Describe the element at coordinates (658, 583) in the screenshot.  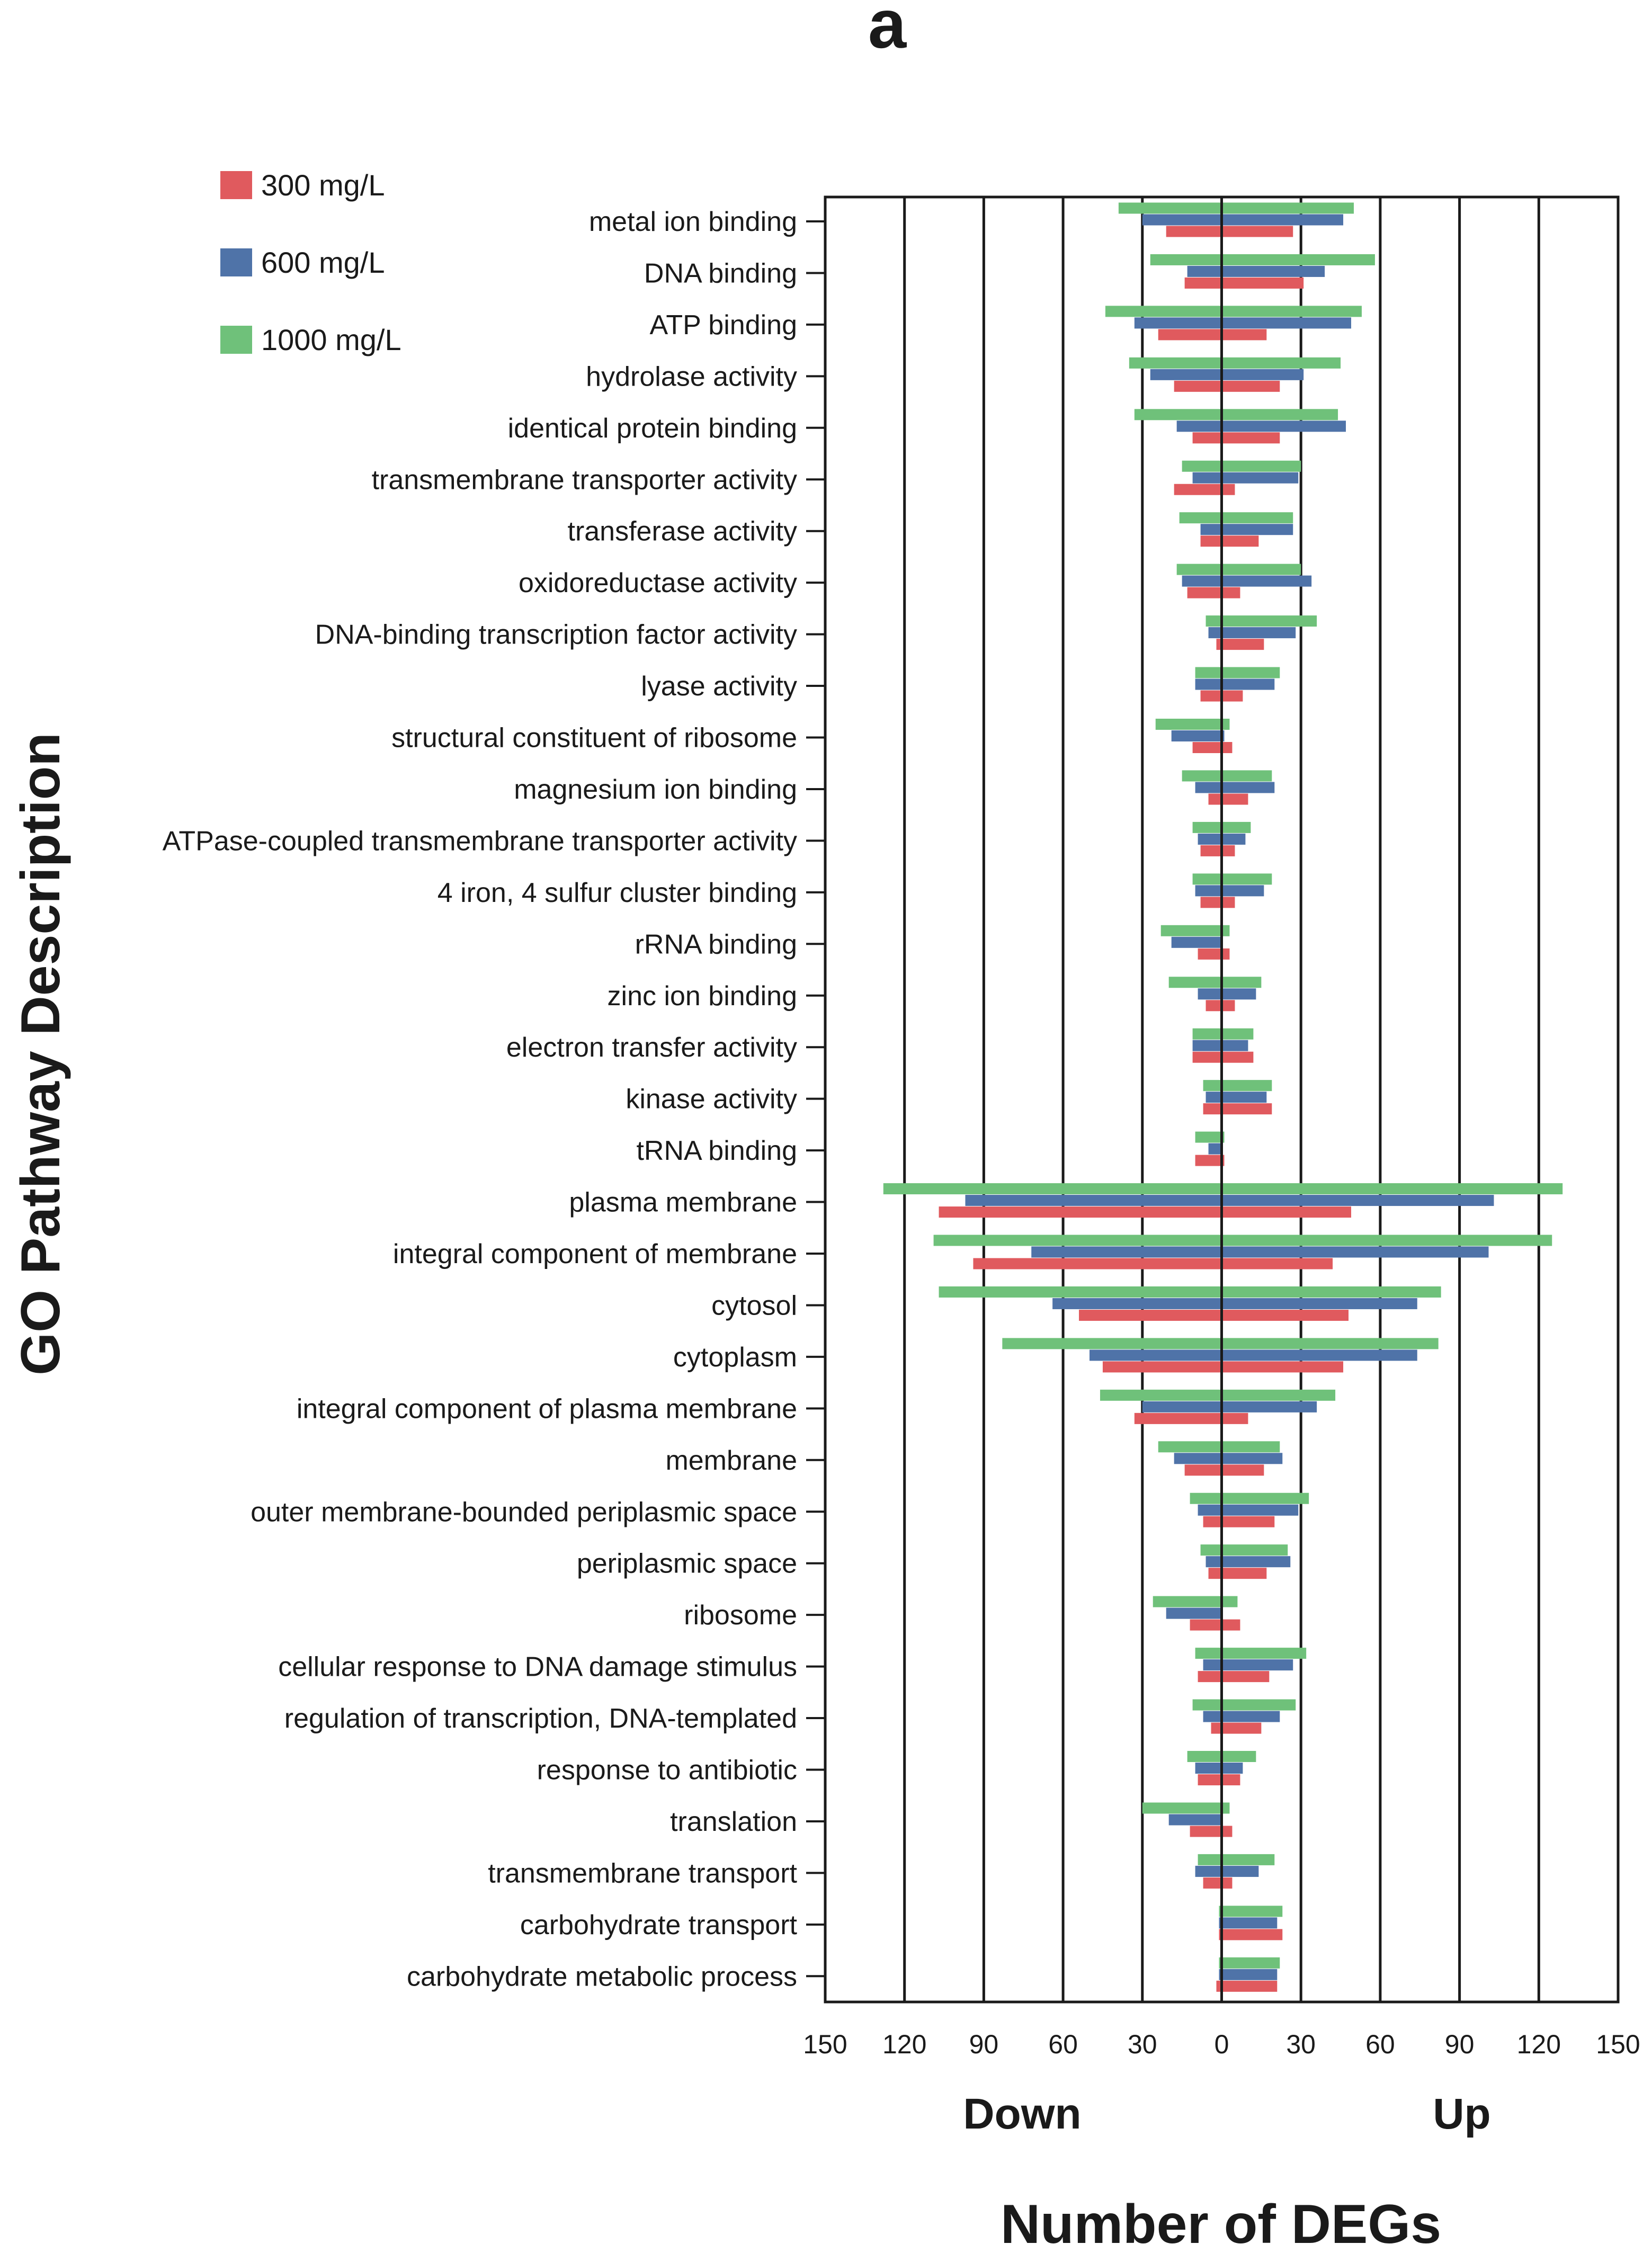
I see `category-label: oxidoreductase activity` at that location.